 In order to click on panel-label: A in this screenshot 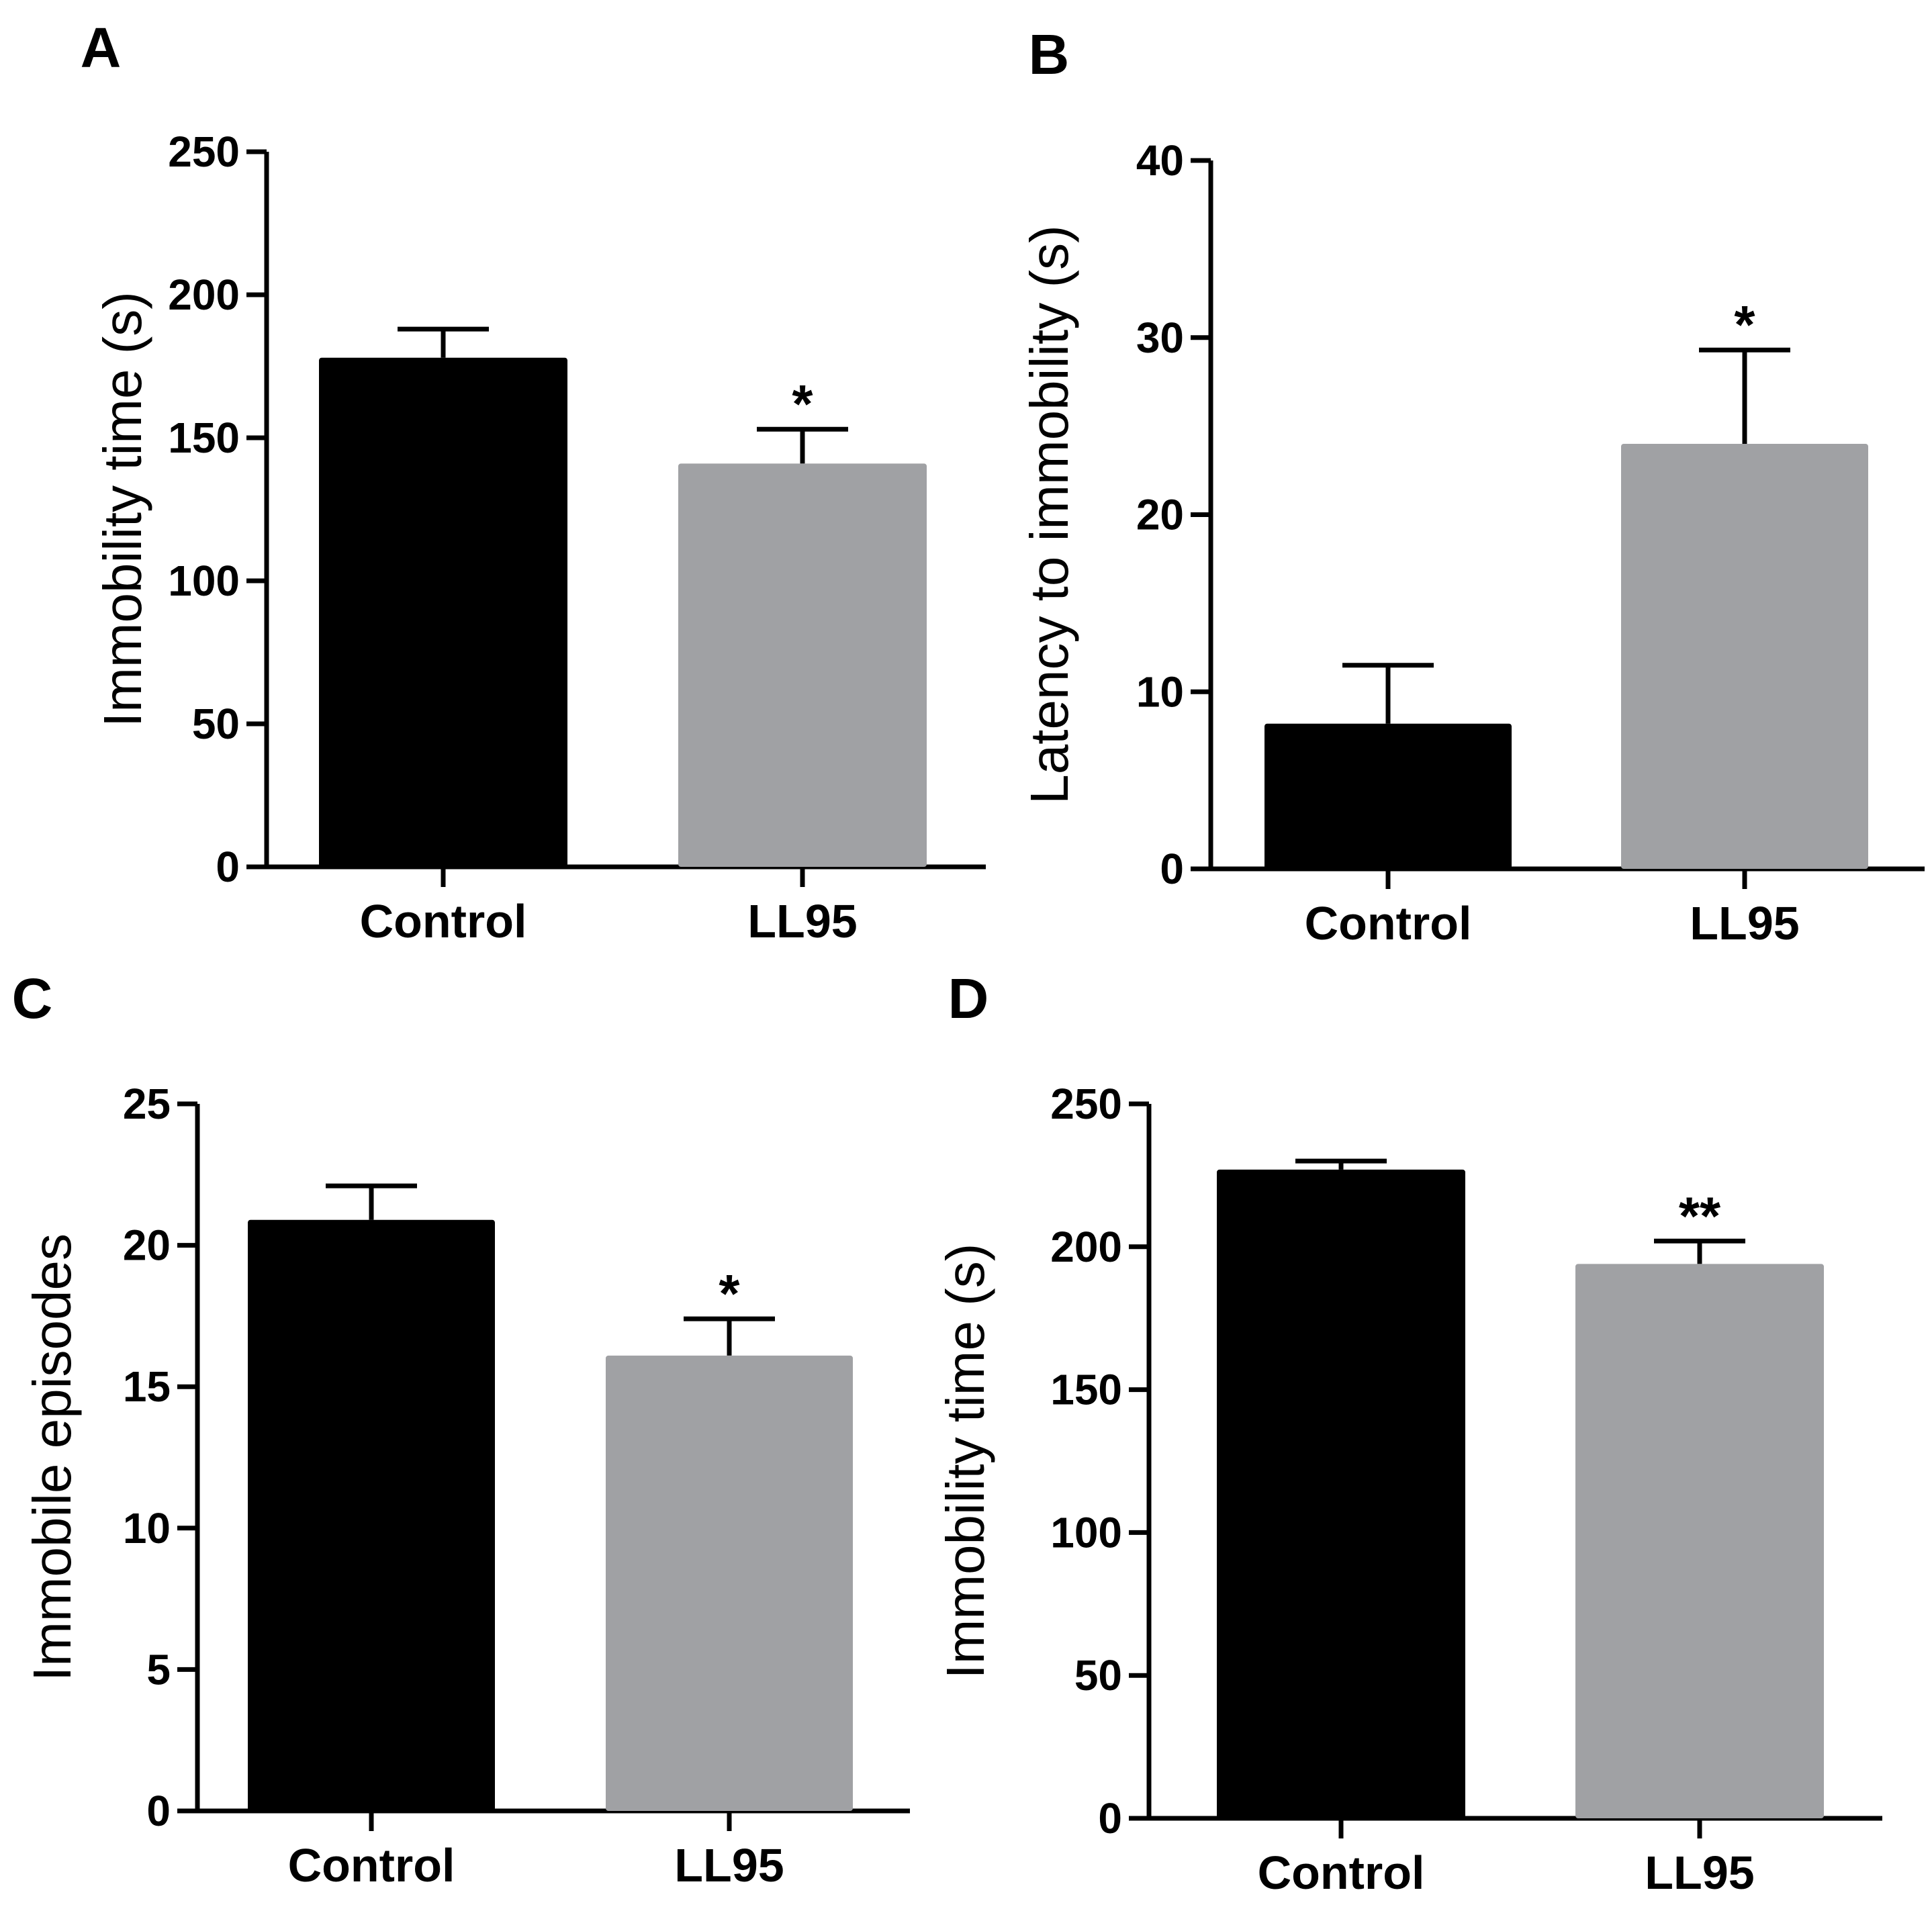, I will do `click(101, 47)`.